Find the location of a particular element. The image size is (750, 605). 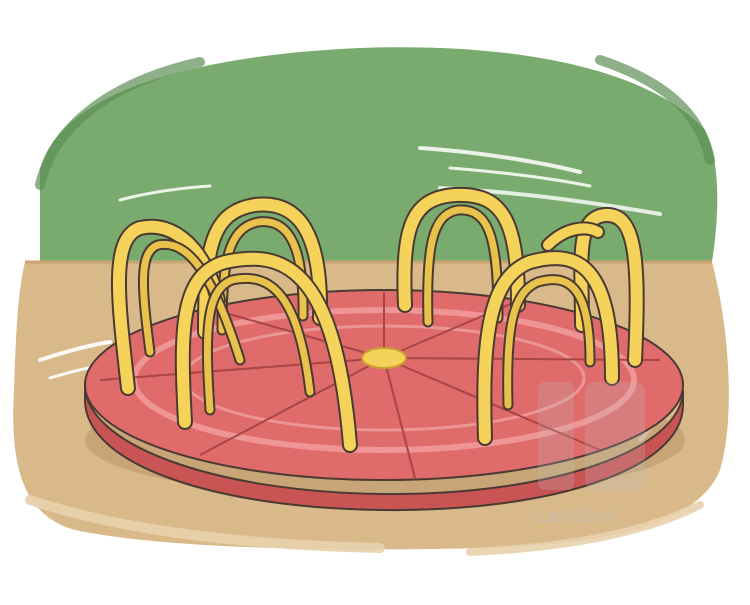

center-hub is located at coordinates (384, 358).